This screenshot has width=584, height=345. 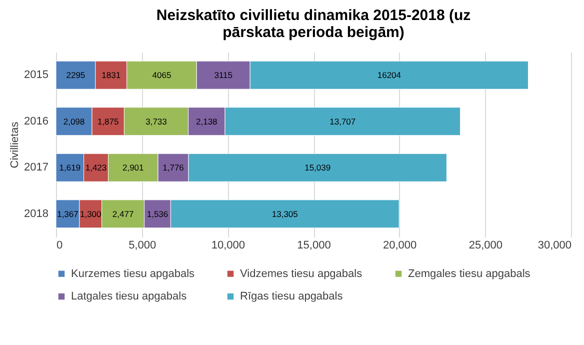 I want to click on x-tick-label: 0, so click(x=59, y=246).